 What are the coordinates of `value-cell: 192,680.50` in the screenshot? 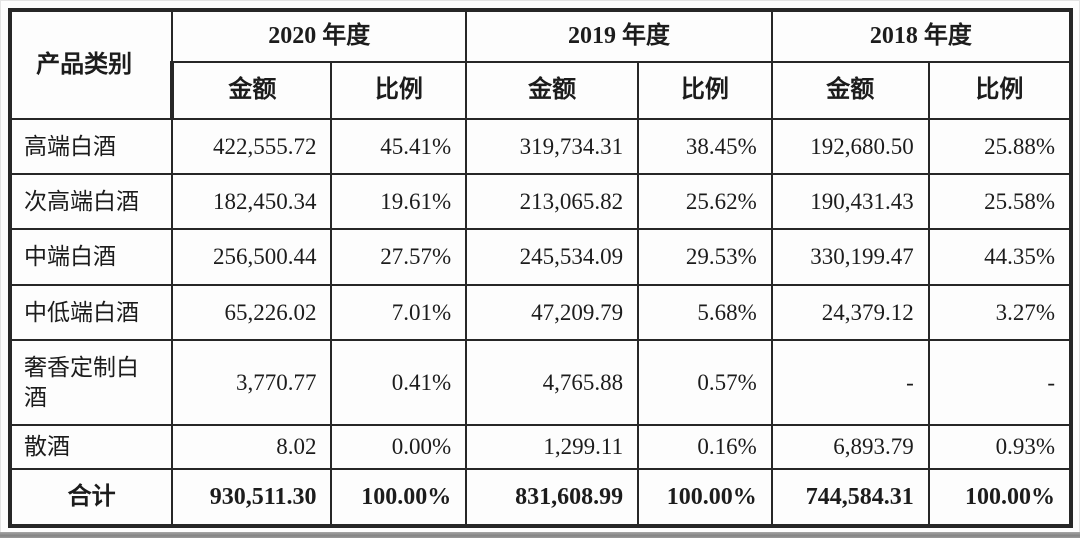 It's located at (850, 146).